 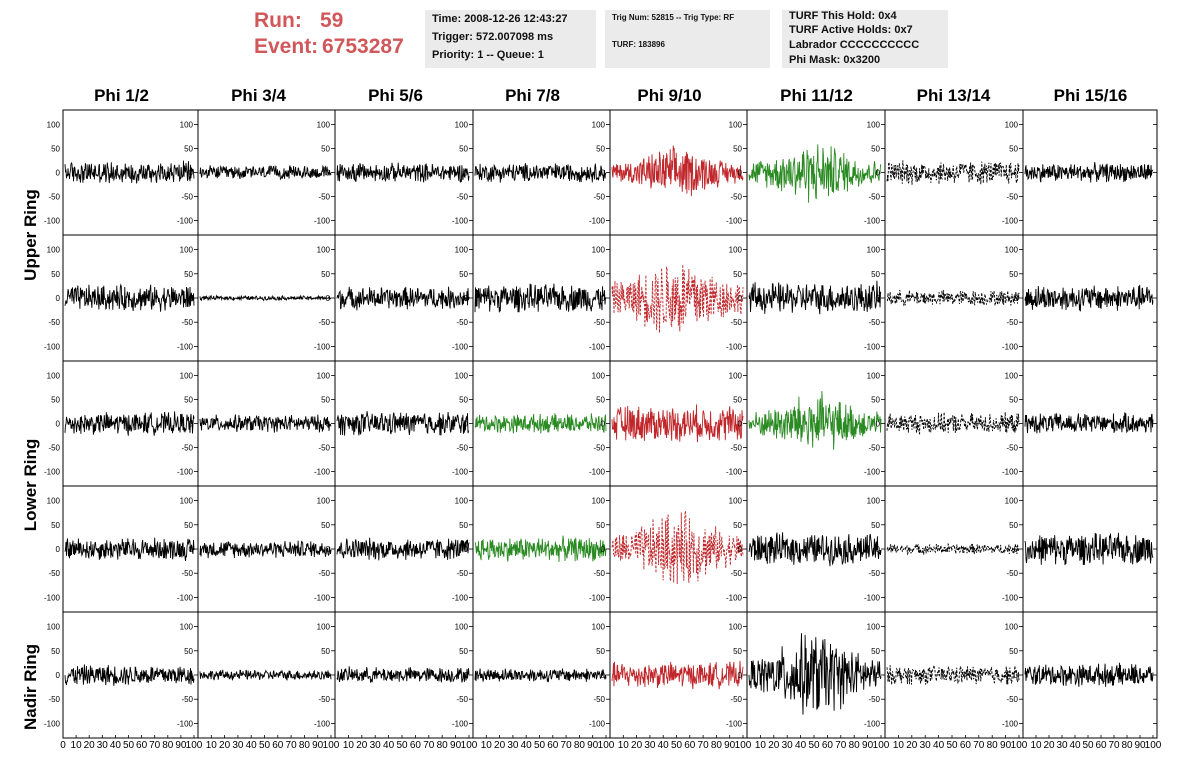 What do you see at coordinates (673, 17) in the screenshot?
I see `trig-num-line: Trig Num: 52815 -- Trig Type: RF` at bounding box center [673, 17].